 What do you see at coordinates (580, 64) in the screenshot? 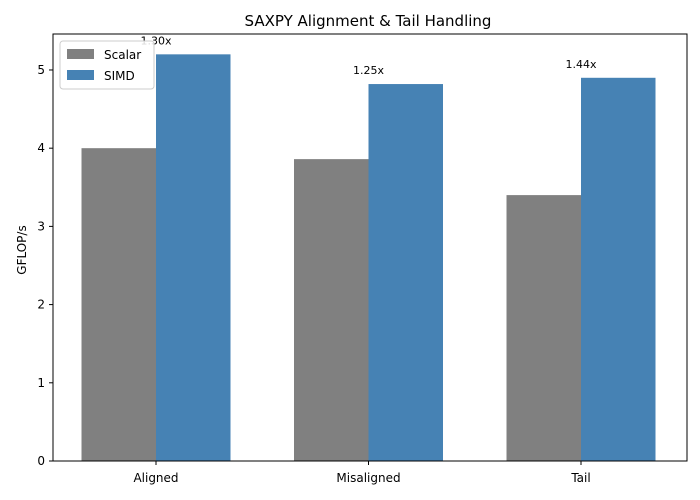
I see `speedup-annotation: 1.44x` at bounding box center [580, 64].